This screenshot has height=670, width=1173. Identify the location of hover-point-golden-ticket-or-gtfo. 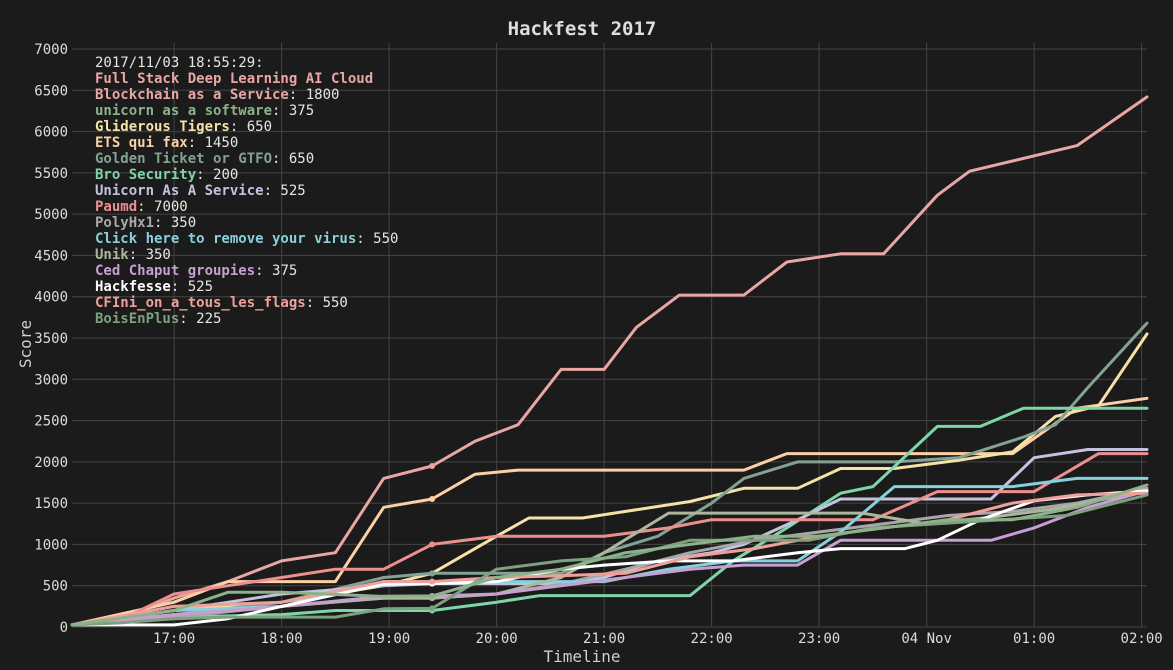
(432, 573).